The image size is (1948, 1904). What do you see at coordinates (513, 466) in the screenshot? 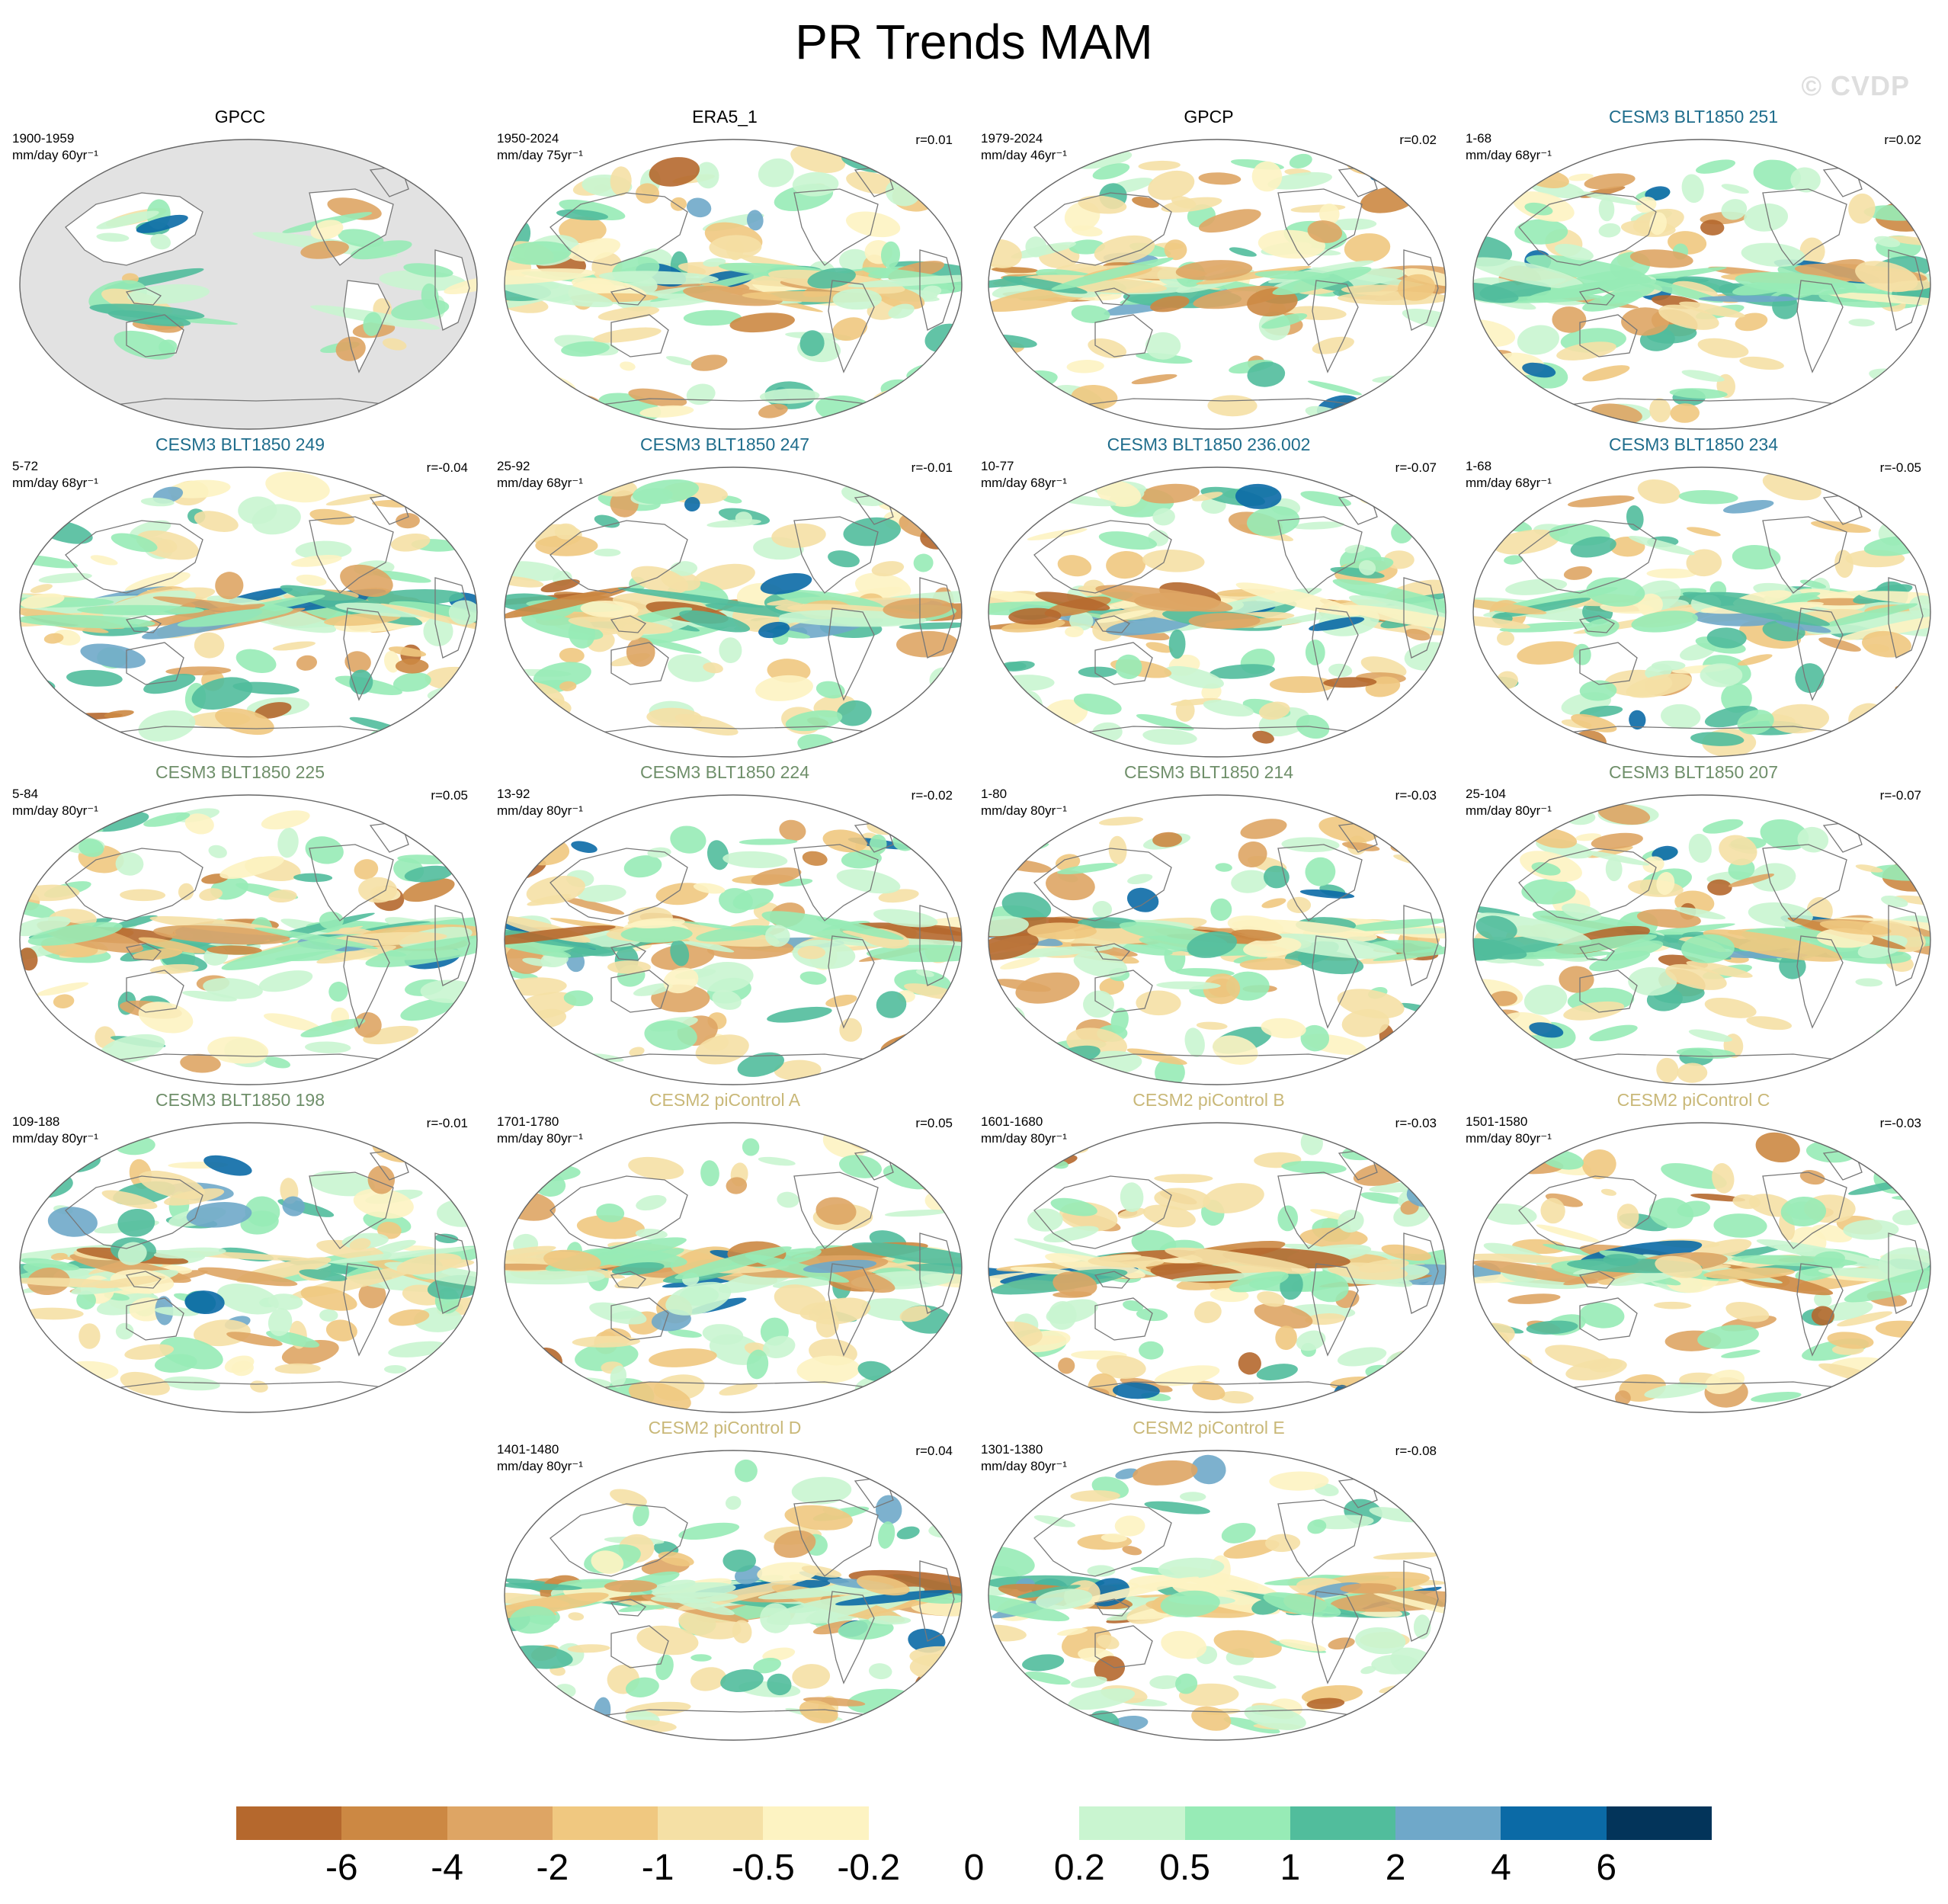
I see `panel-period: 25-92` at bounding box center [513, 466].